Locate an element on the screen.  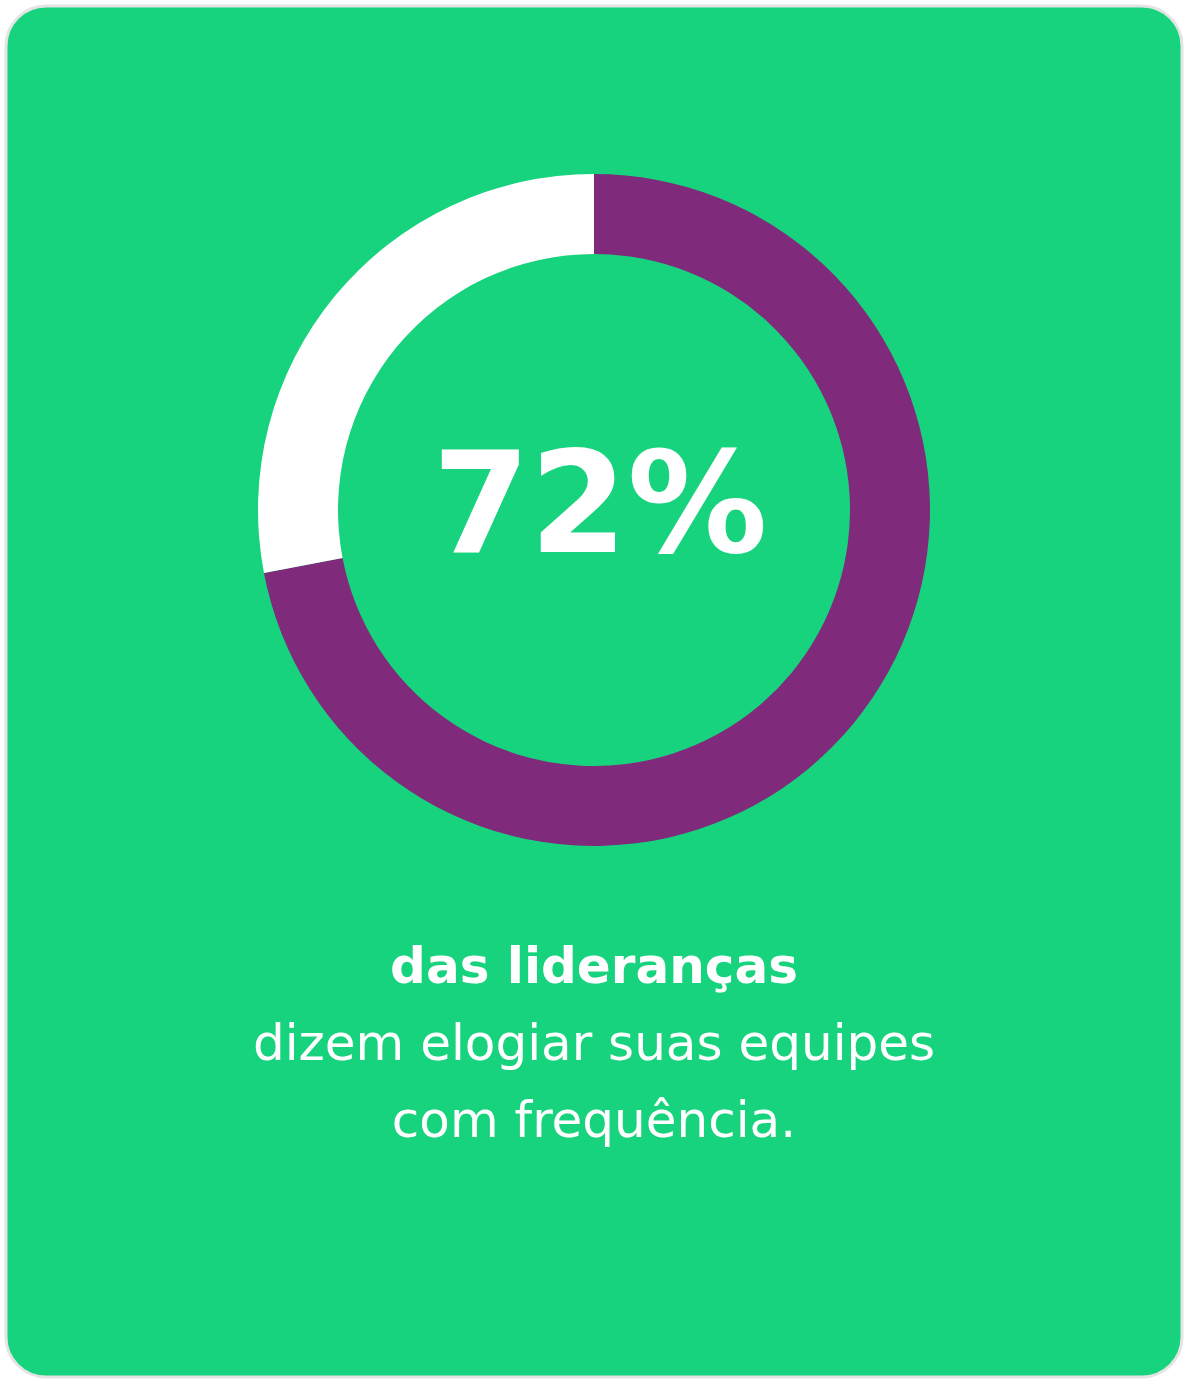
data-label: 72% is located at coordinates (600, 503).